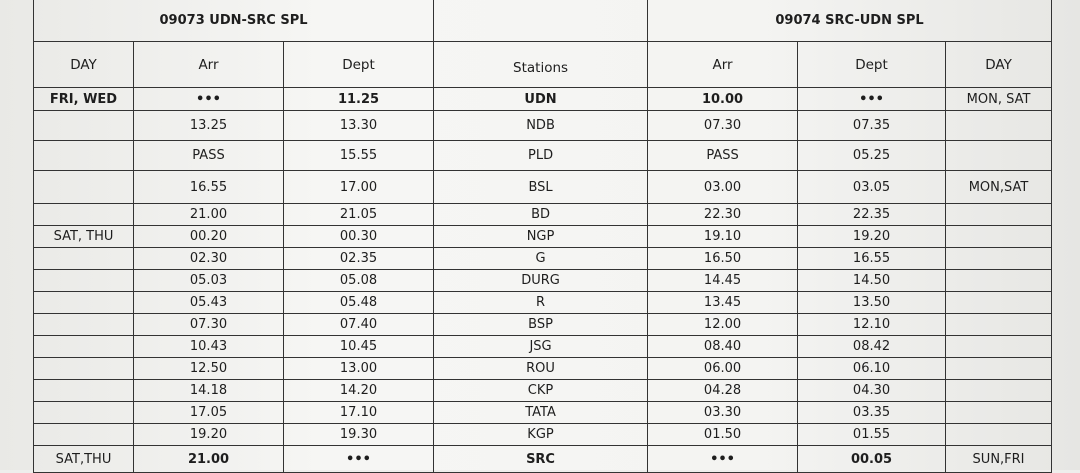  I want to click on table-row: 17.05 17.10 TATA 03.30 03.35, so click(543, 412).